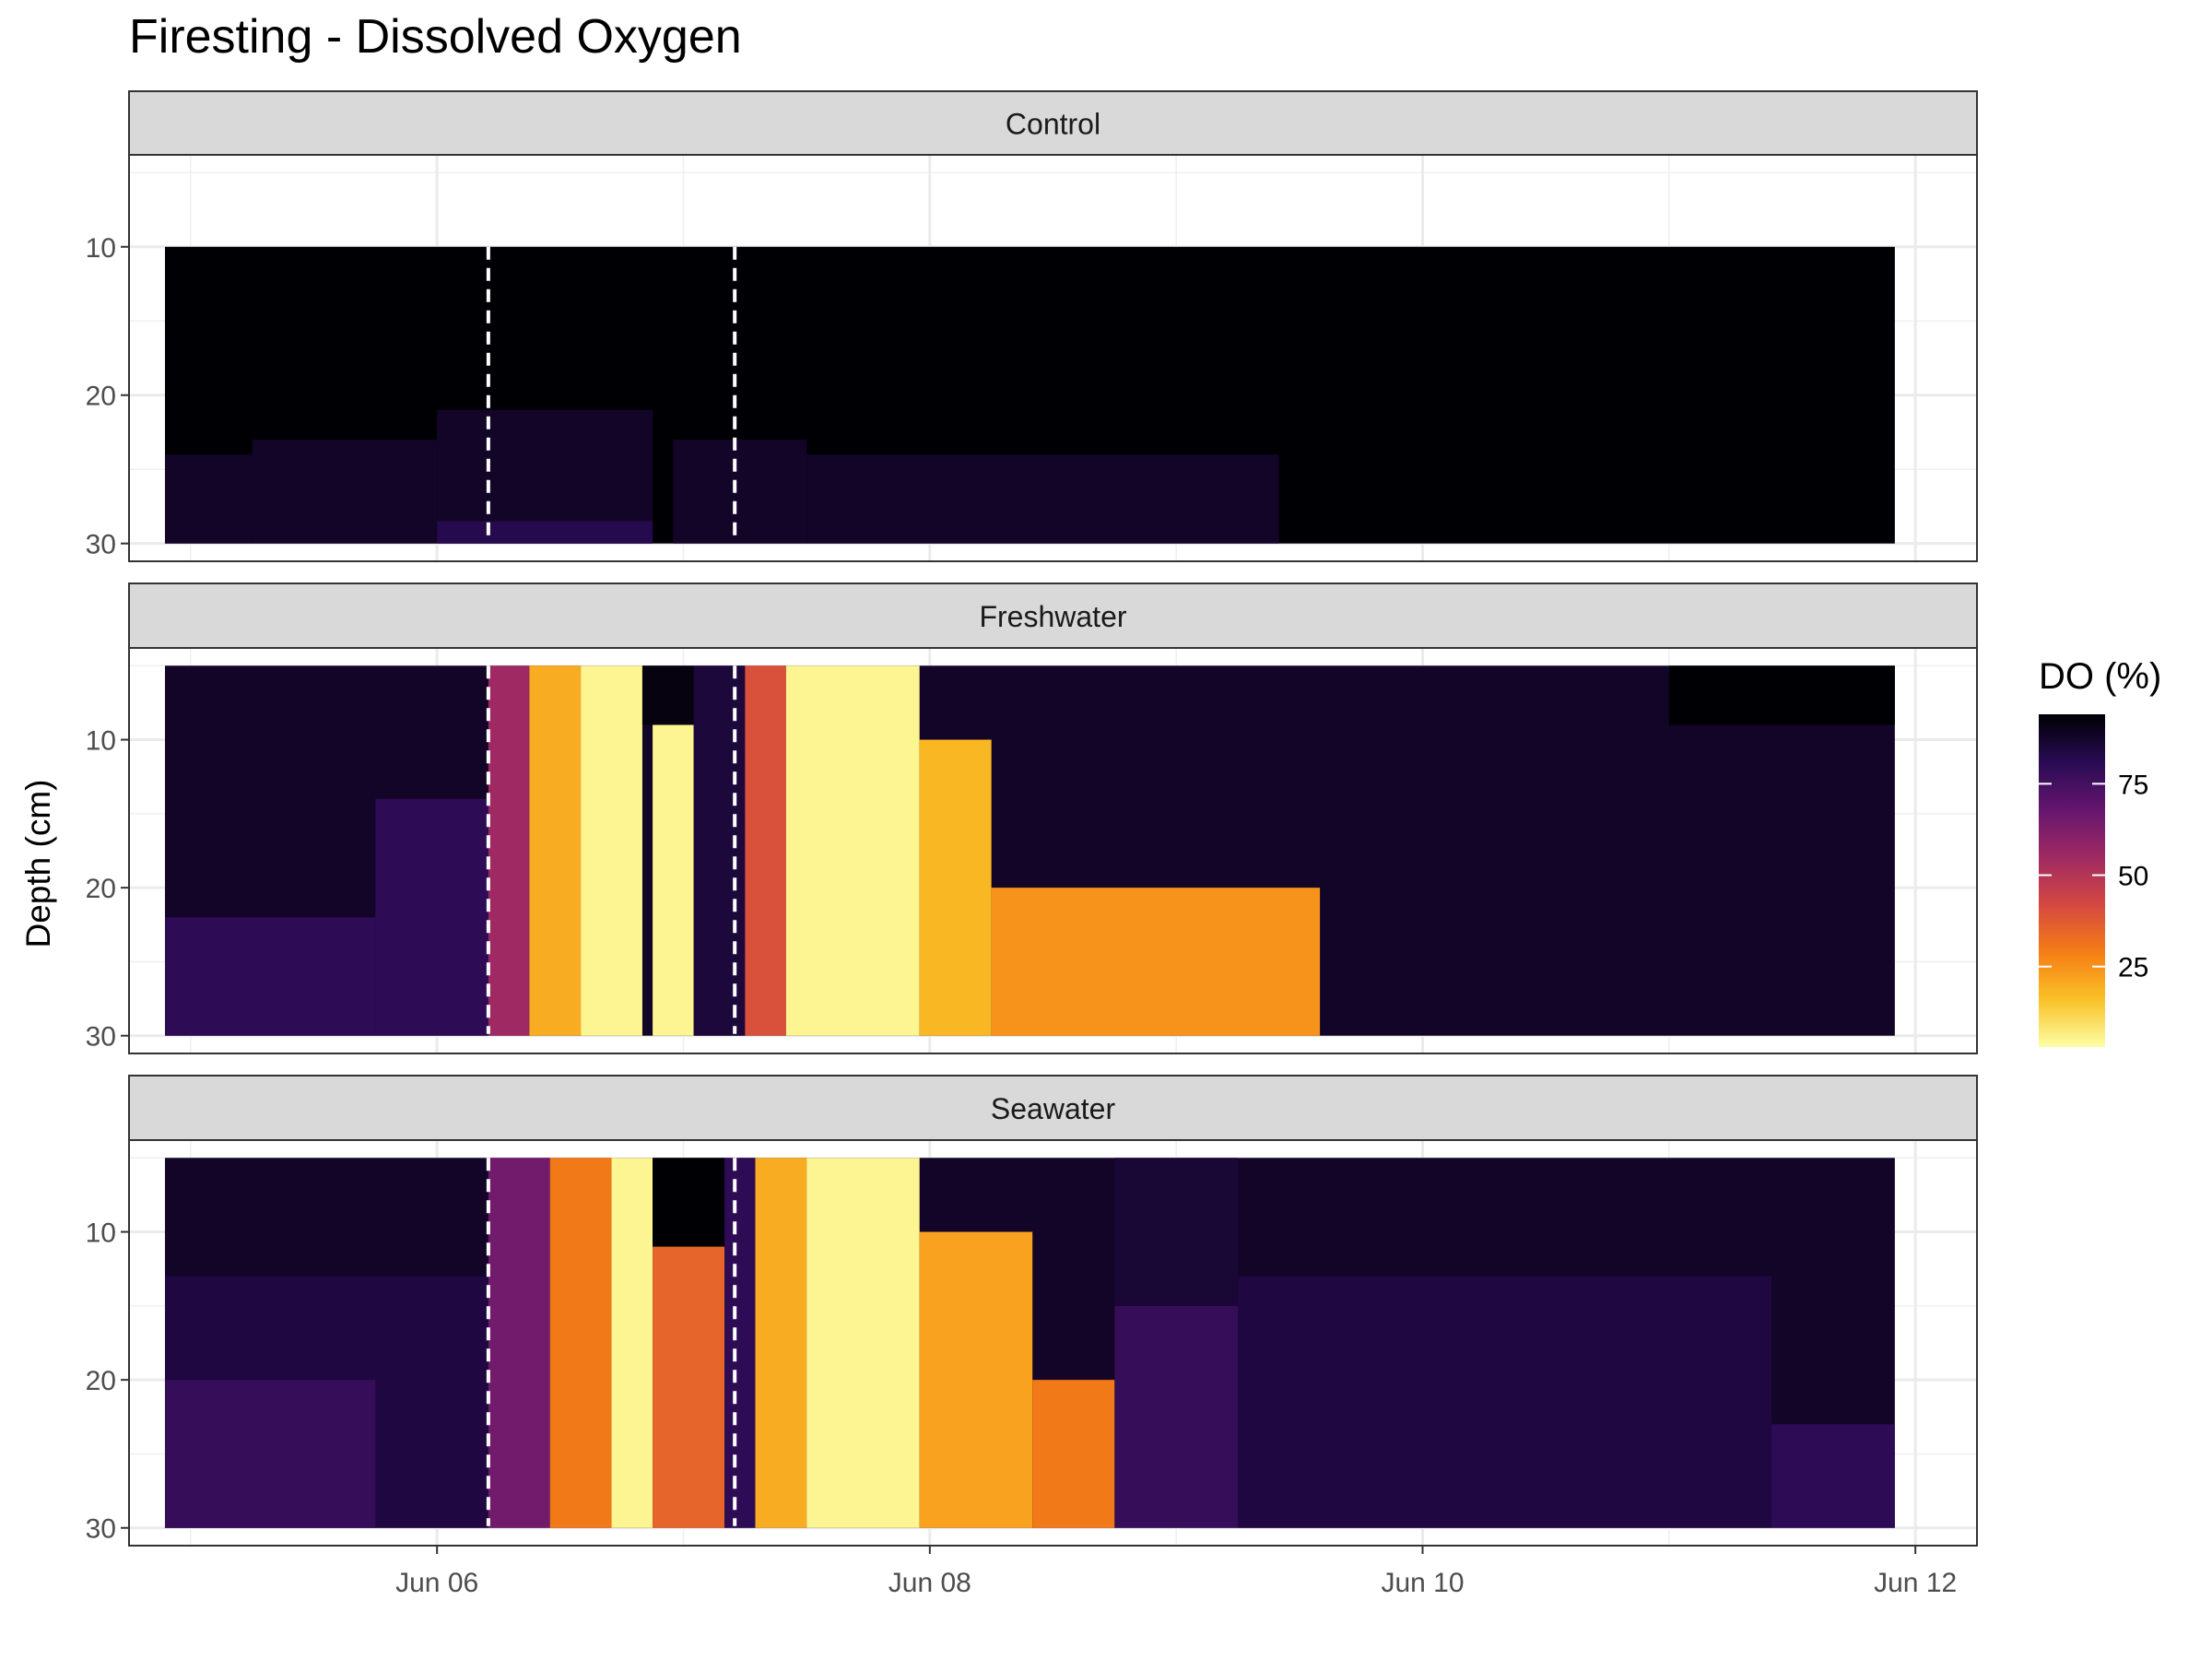  What do you see at coordinates (1915, 1583) in the screenshot?
I see `x-tick-label: Jun 12` at bounding box center [1915, 1583].